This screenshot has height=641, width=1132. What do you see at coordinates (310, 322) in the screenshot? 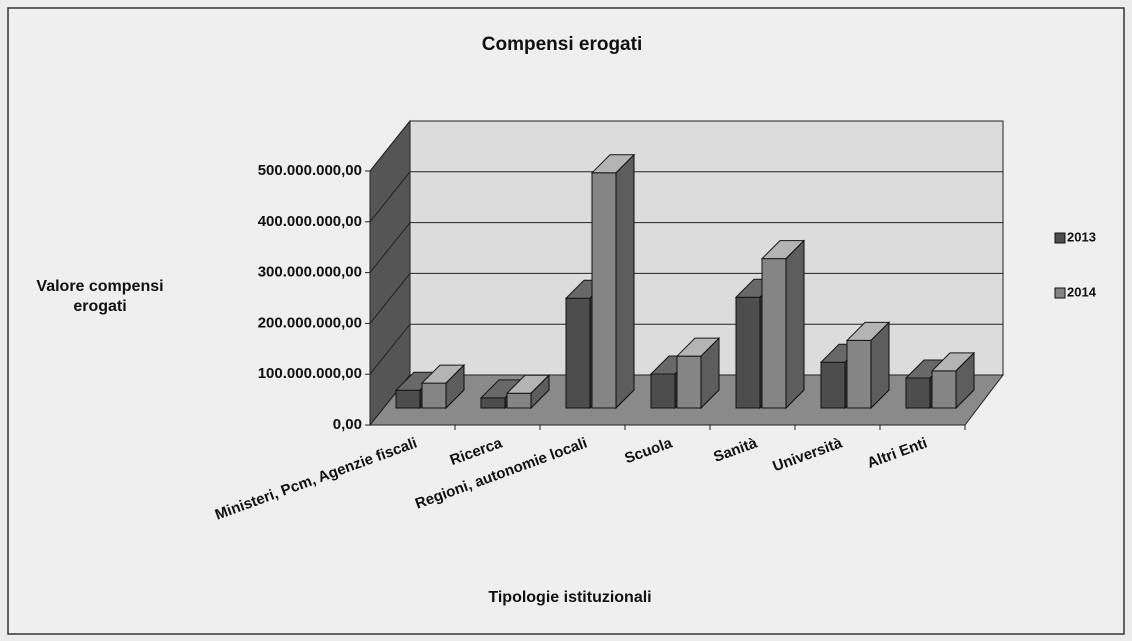
I see `y-tick-label: 200.000.000,00` at bounding box center [310, 322].